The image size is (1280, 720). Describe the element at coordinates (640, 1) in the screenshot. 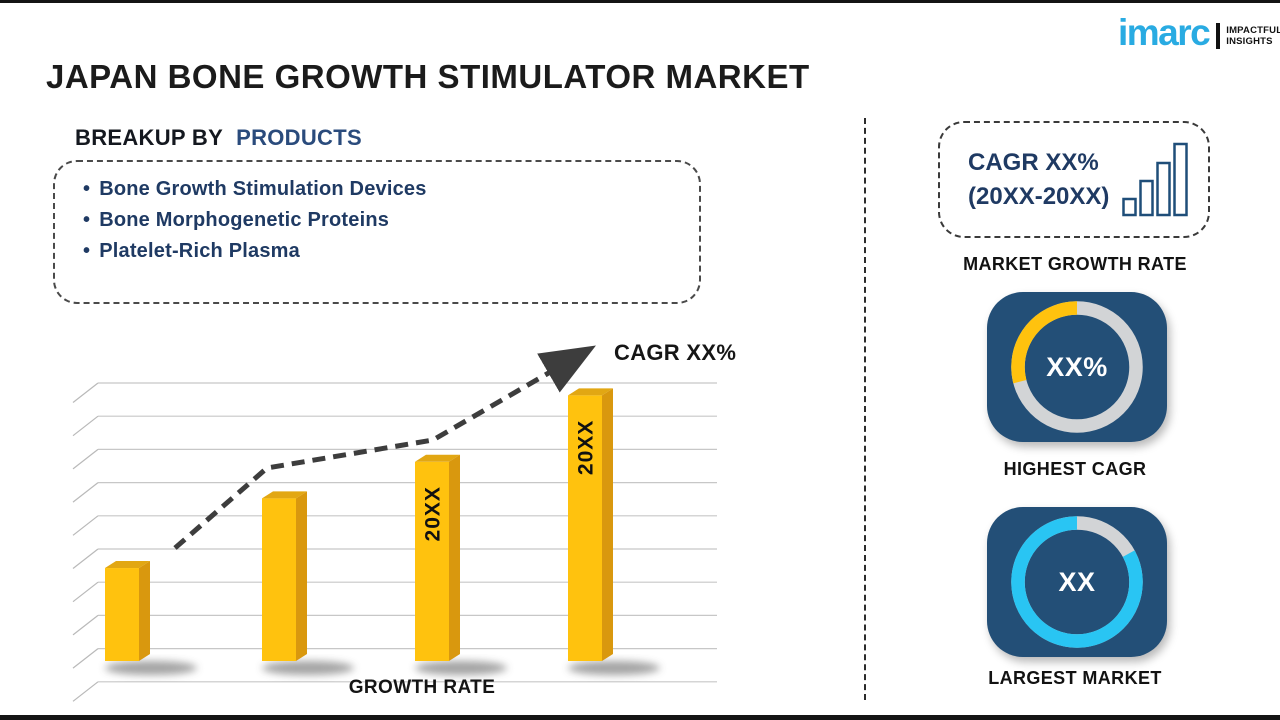

I see `top-border` at that location.